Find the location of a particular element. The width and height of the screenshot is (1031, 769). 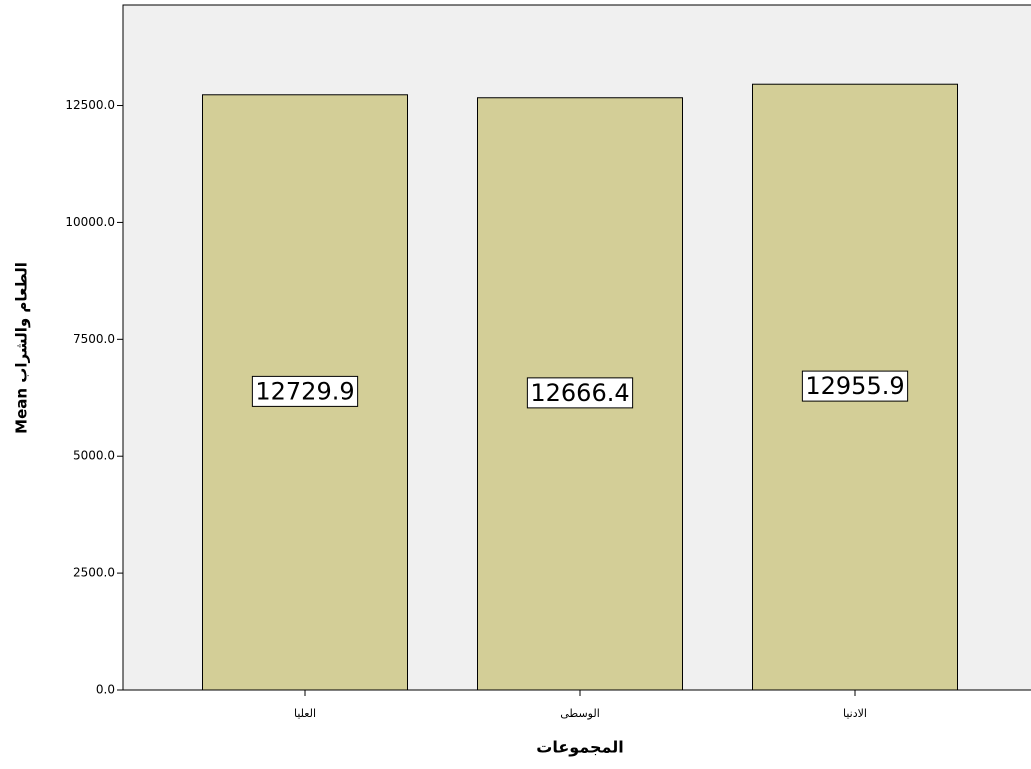

y-axis-title: Mean الطعام والشراب is located at coordinates (22, 348).